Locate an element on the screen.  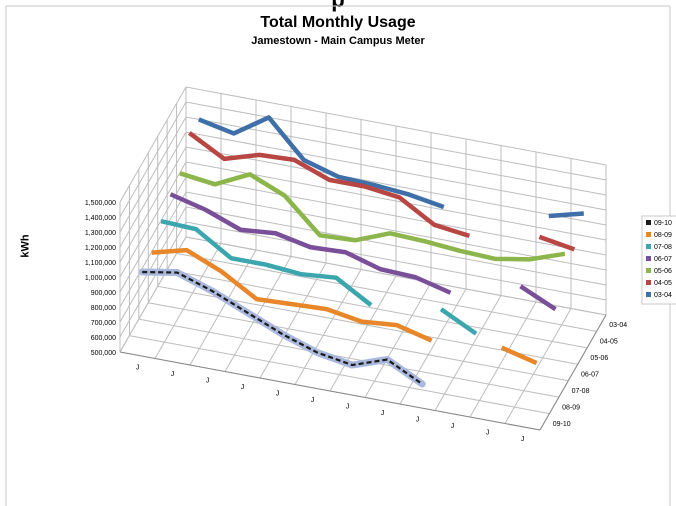
legend-entry: 08-09 is located at coordinates (663, 235).